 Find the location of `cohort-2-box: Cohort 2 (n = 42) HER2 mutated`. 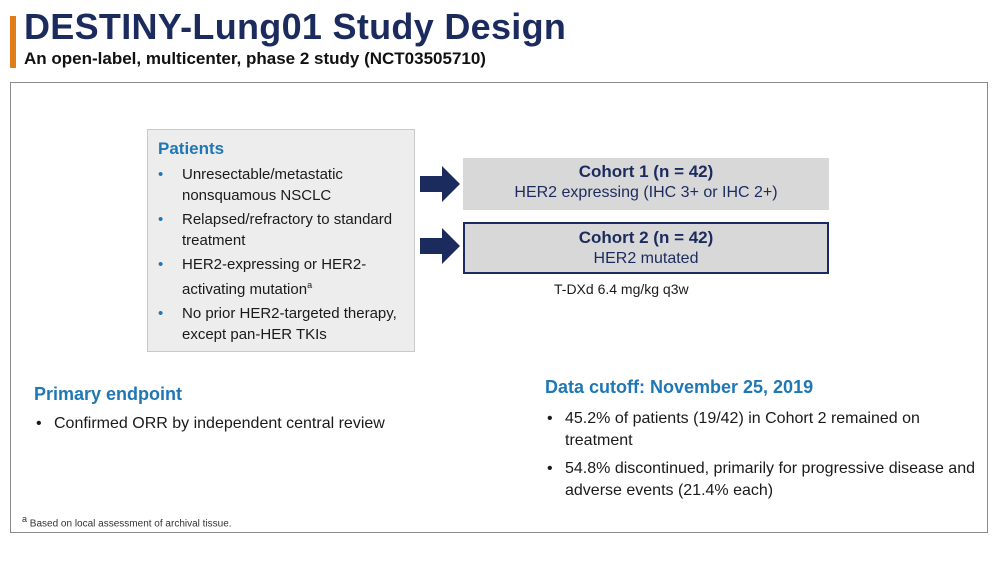

cohort-2-box: Cohort 2 (n = 42) HER2 mutated is located at coordinates (646, 248).